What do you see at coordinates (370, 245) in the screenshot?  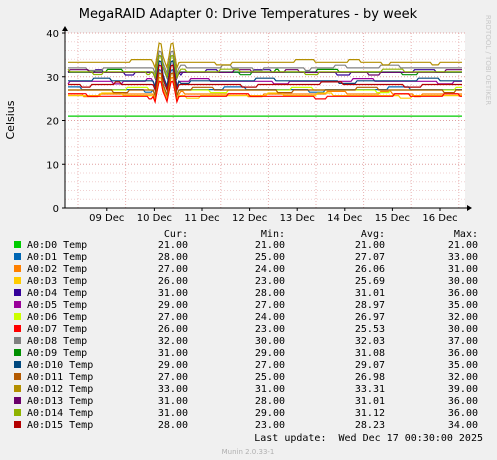 I see `legend-avg: 21.00` at bounding box center [370, 245].